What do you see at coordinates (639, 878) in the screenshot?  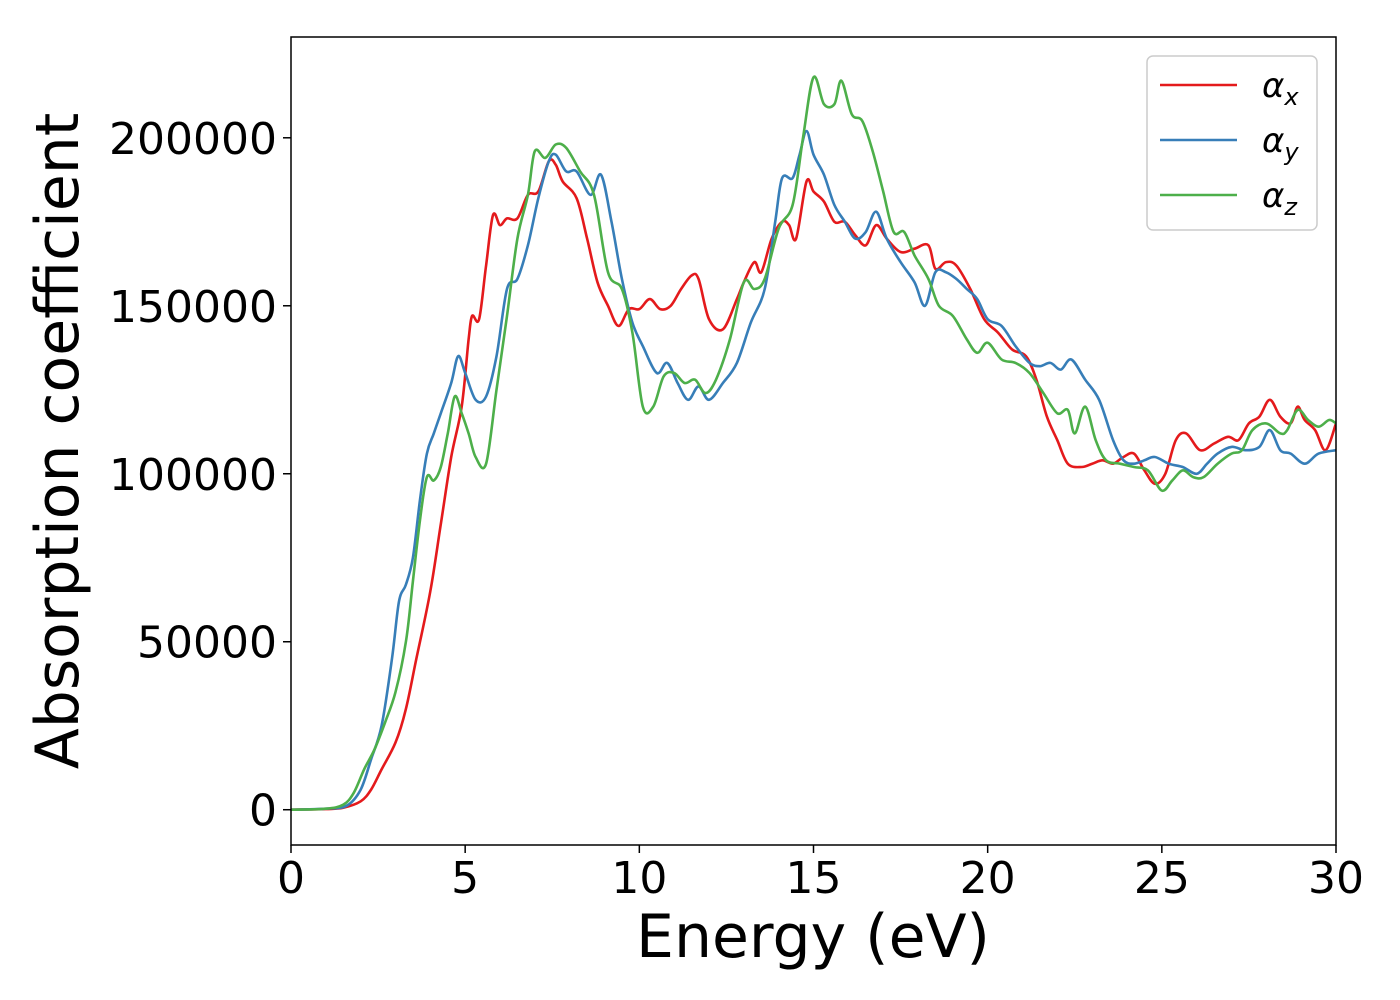 I see `x-tick-label: 10` at bounding box center [639, 878].